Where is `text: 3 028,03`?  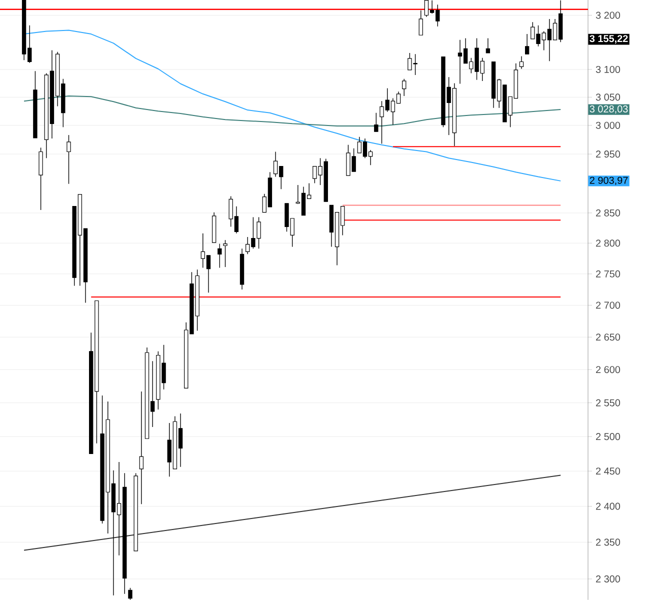
text: 3 028,03 is located at coordinates (609, 109).